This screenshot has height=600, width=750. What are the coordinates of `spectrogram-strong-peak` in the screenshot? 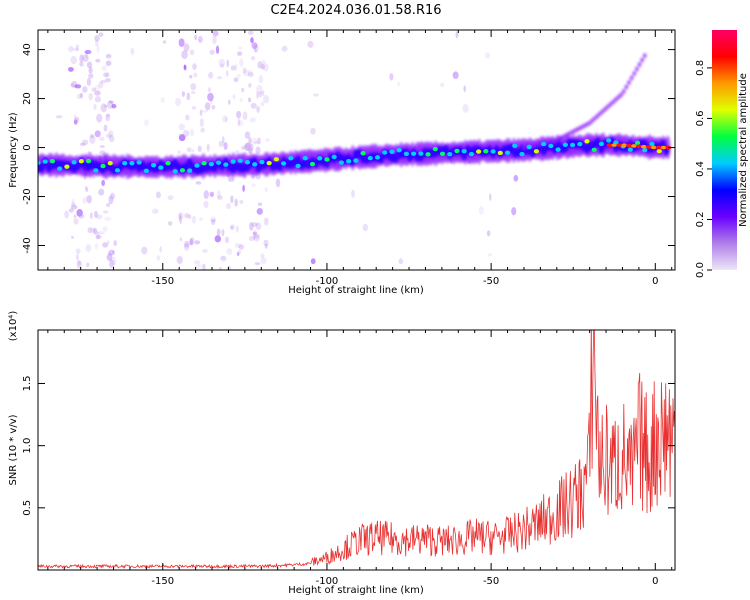 It's located at (614, 145).